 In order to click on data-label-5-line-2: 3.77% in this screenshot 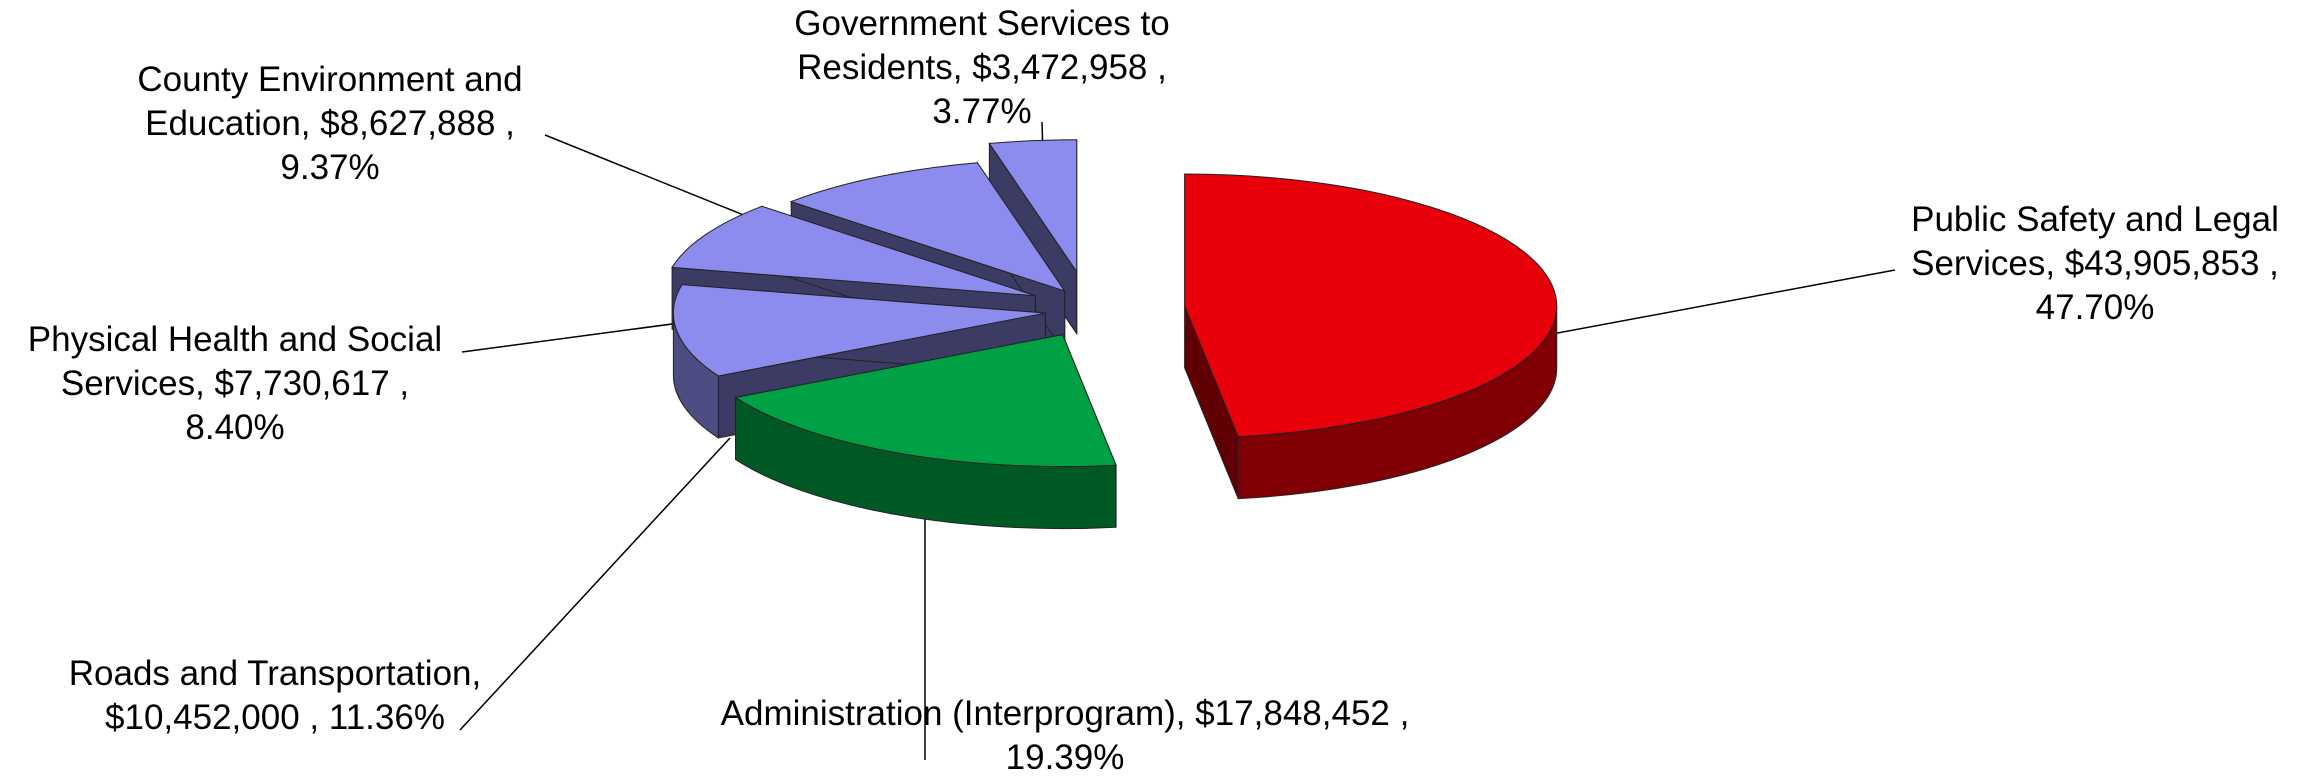, I will do `click(982, 111)`.